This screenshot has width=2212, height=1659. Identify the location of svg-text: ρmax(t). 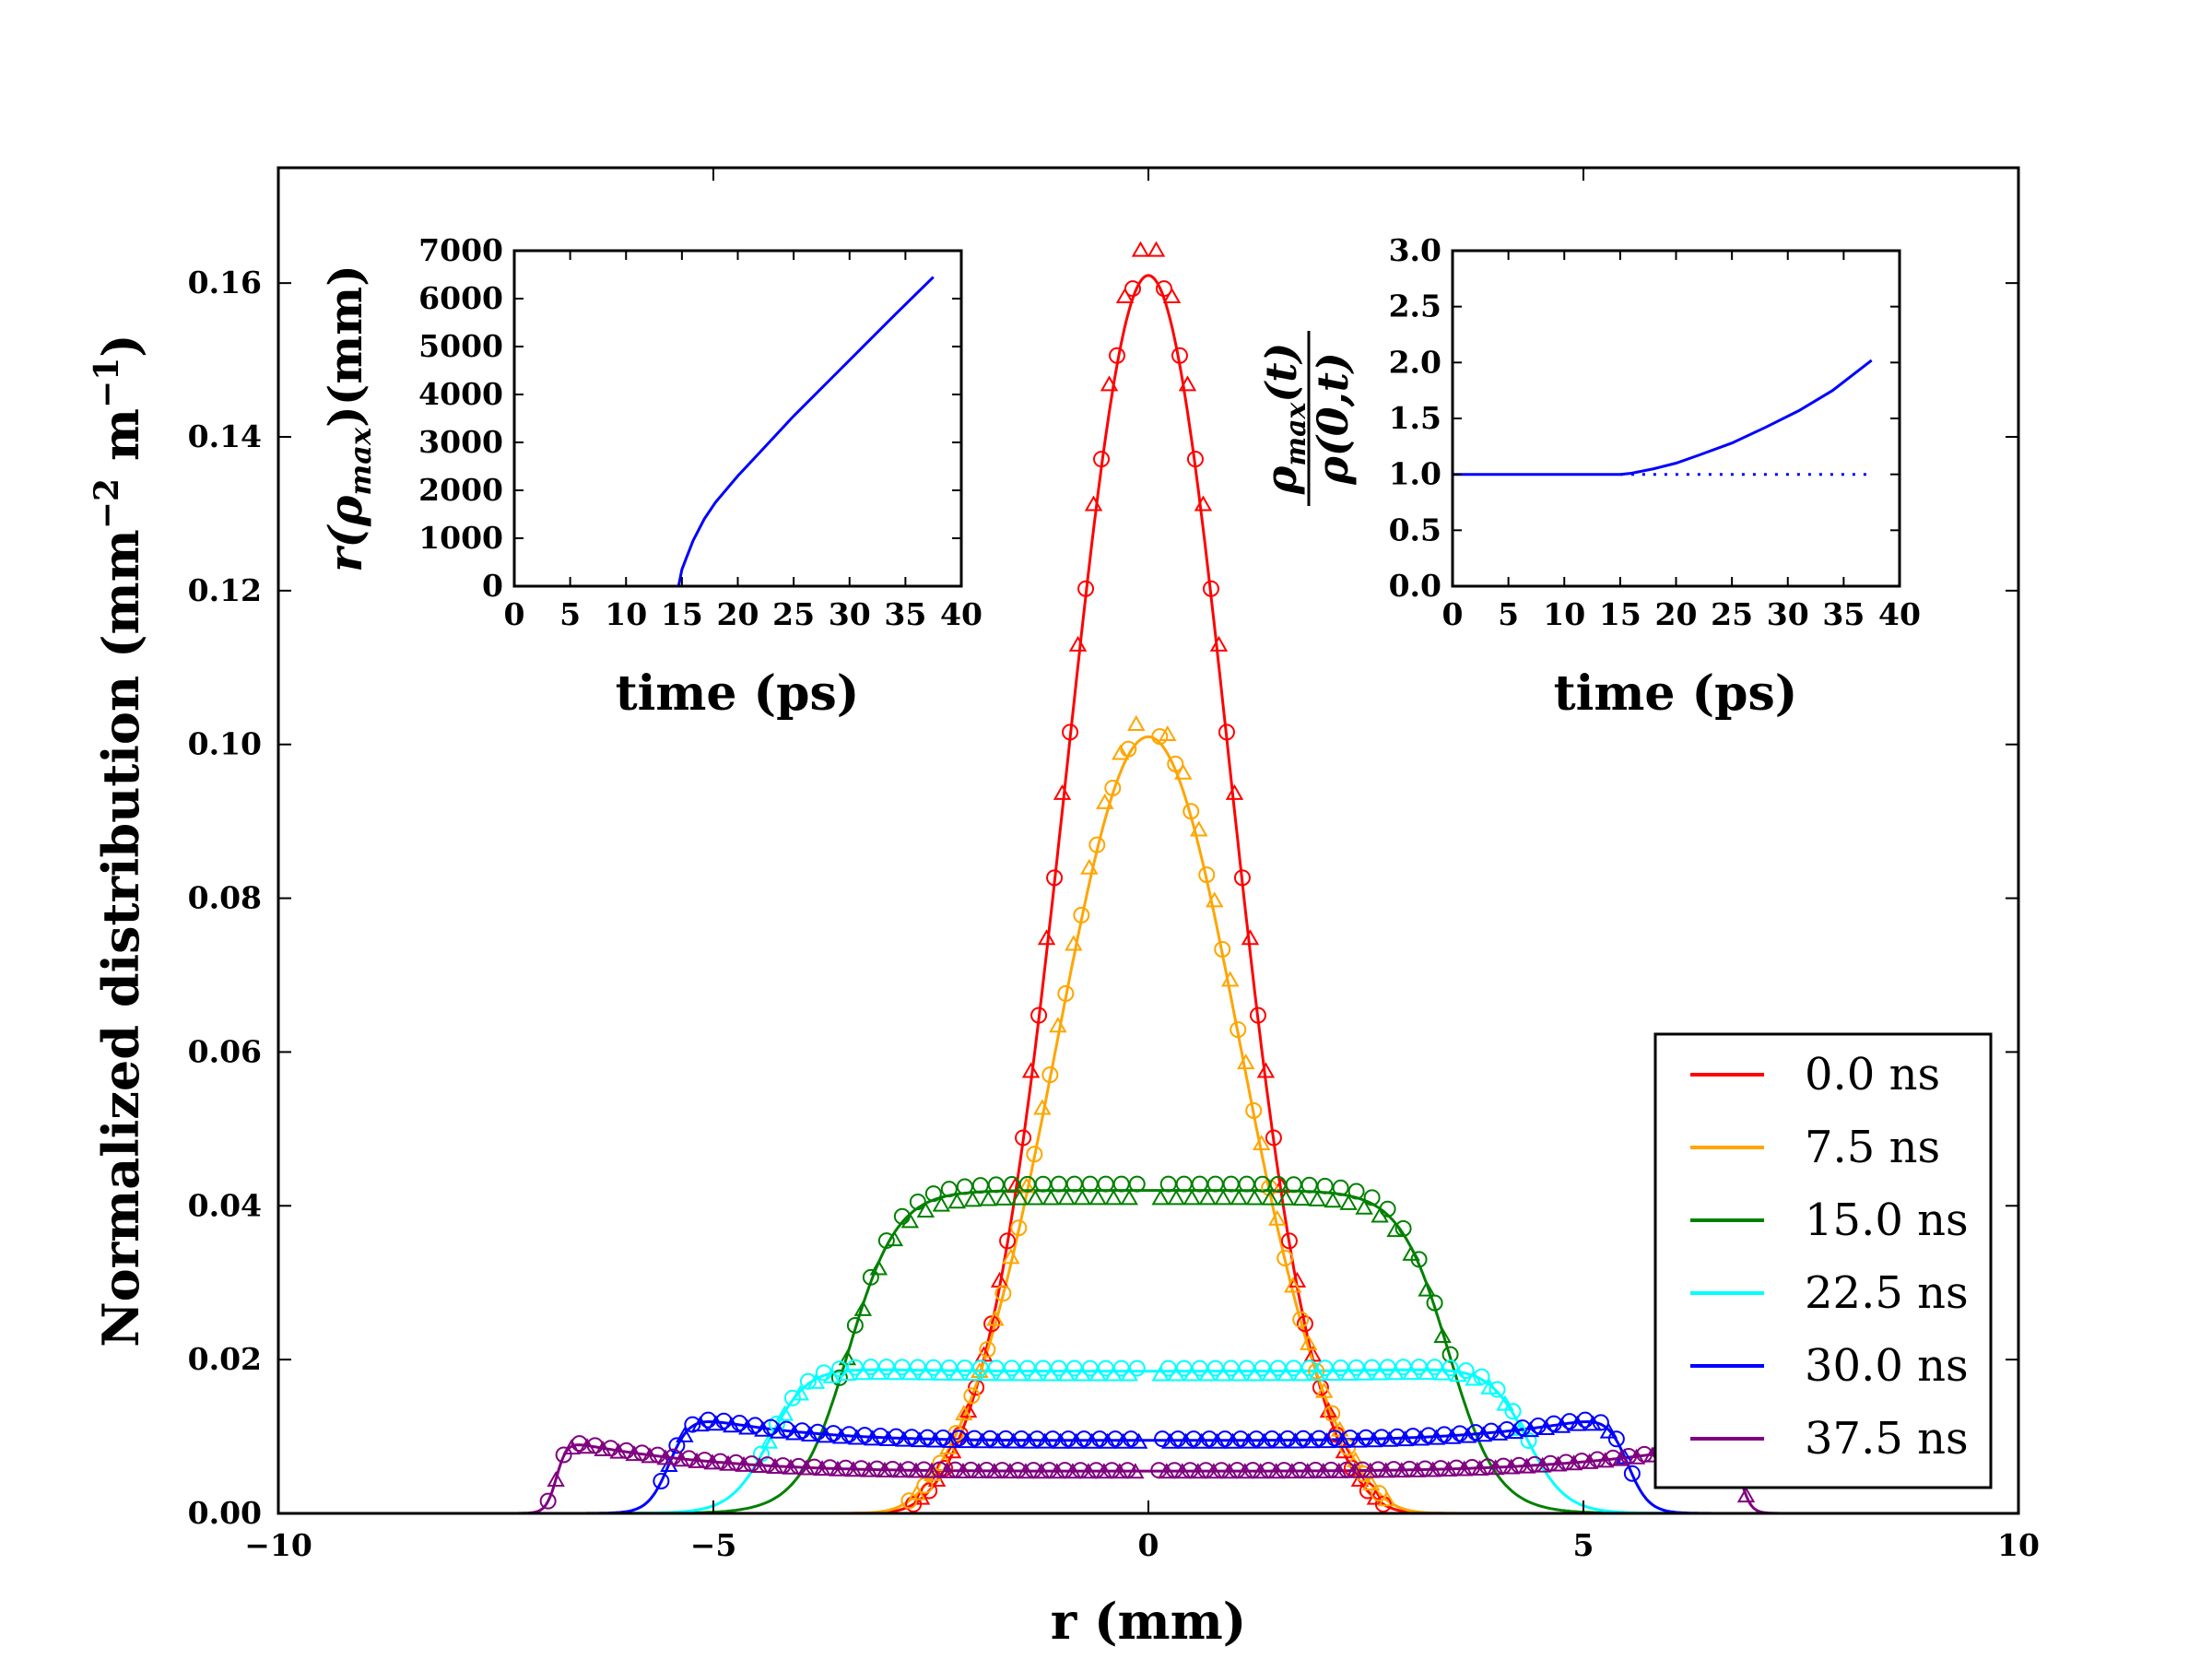
(1284, 419).